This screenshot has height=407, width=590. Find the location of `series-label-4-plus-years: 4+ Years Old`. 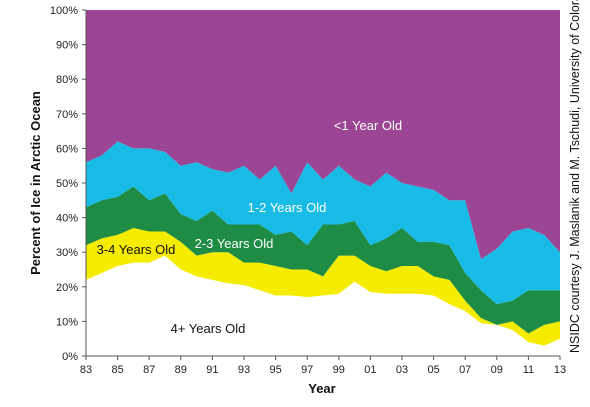

series-label-4-plus-years: 4+ Years Old is located at coordinates (208, 328).